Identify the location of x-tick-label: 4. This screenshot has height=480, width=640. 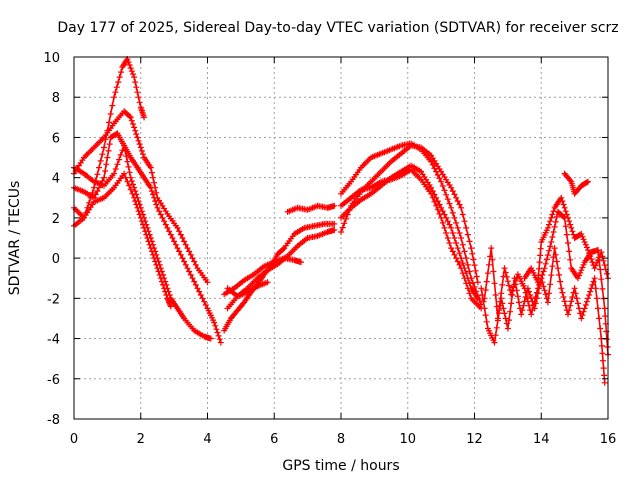
(207, 439).